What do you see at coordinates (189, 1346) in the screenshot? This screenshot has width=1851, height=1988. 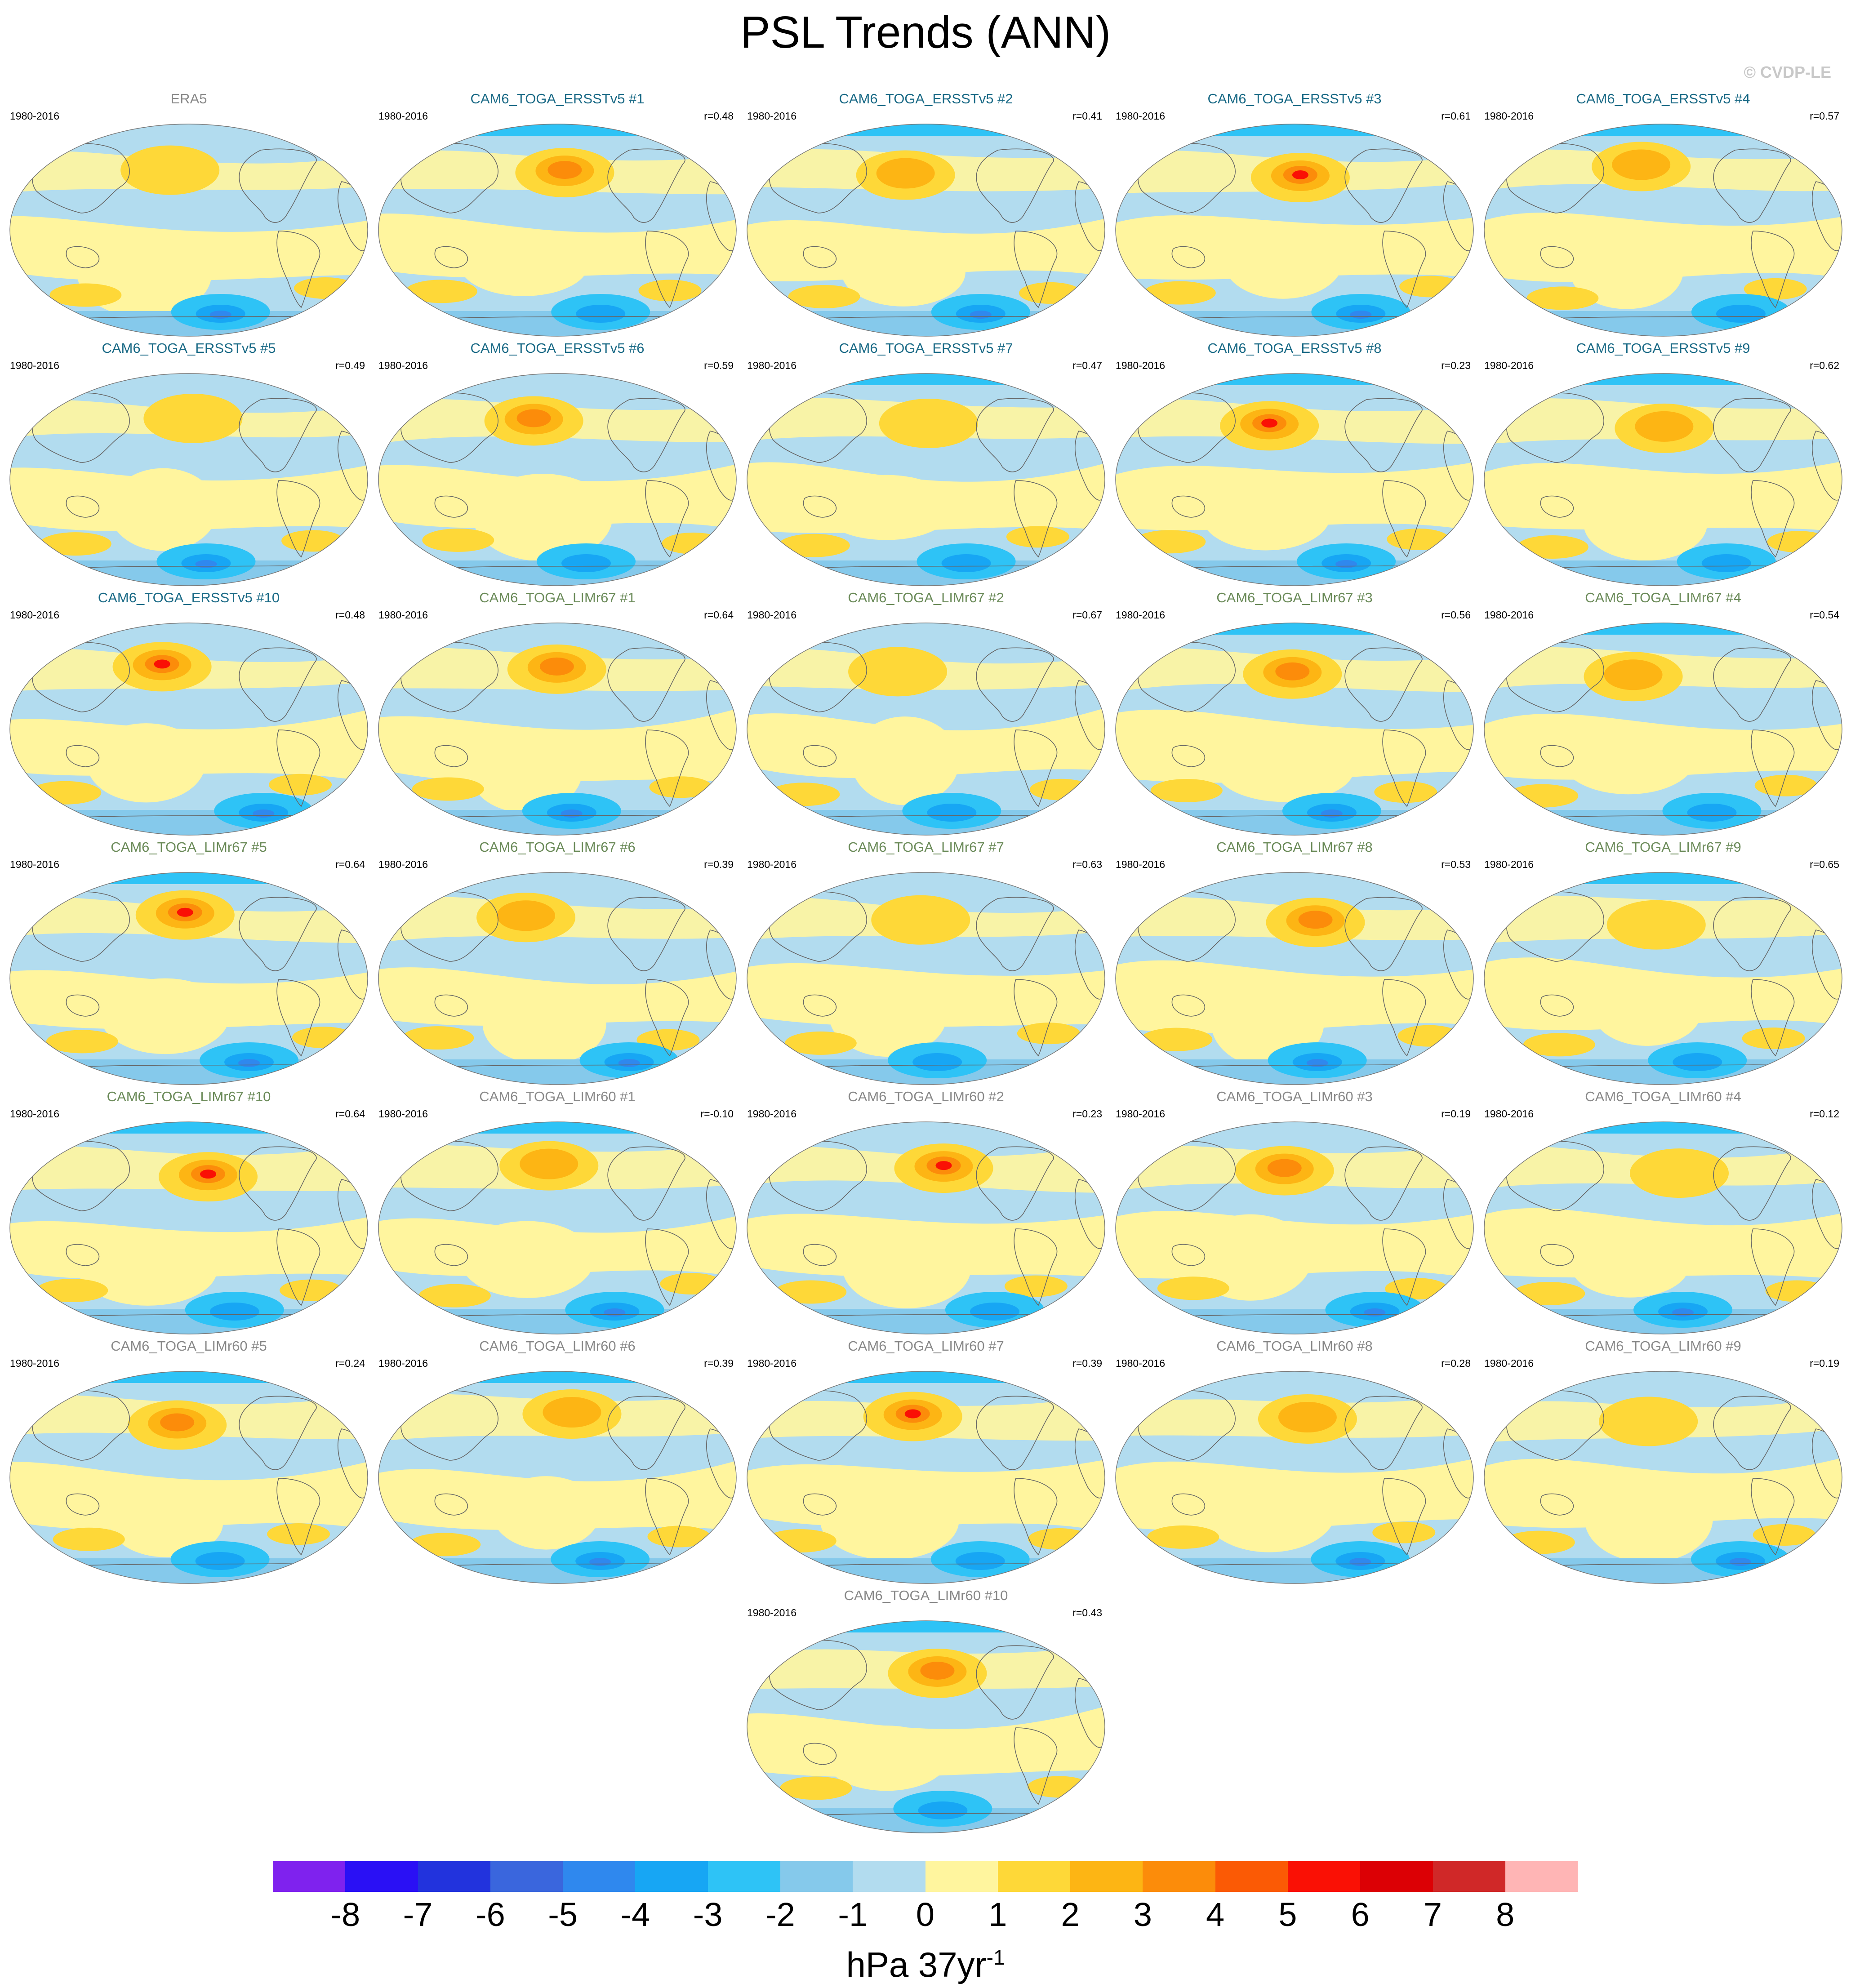 I see `panel-title: CAM6_TOGA_LIMr60 #5` at bounding box center [189, 1346].